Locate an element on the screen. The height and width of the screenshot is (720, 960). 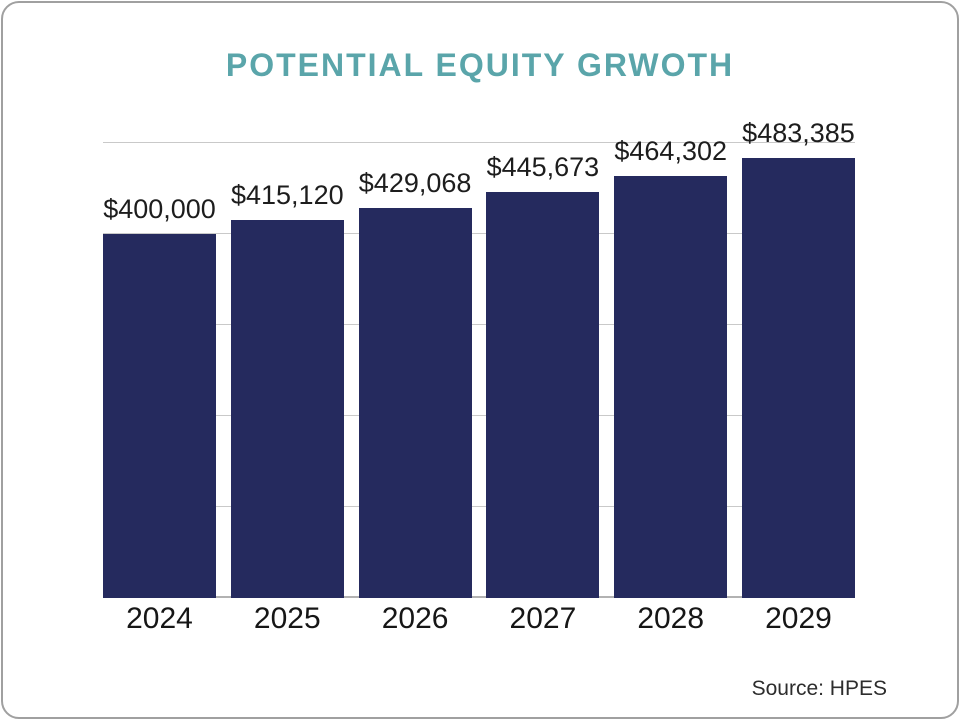
bar-group: $429,068 is located at coordinates (415, 370).